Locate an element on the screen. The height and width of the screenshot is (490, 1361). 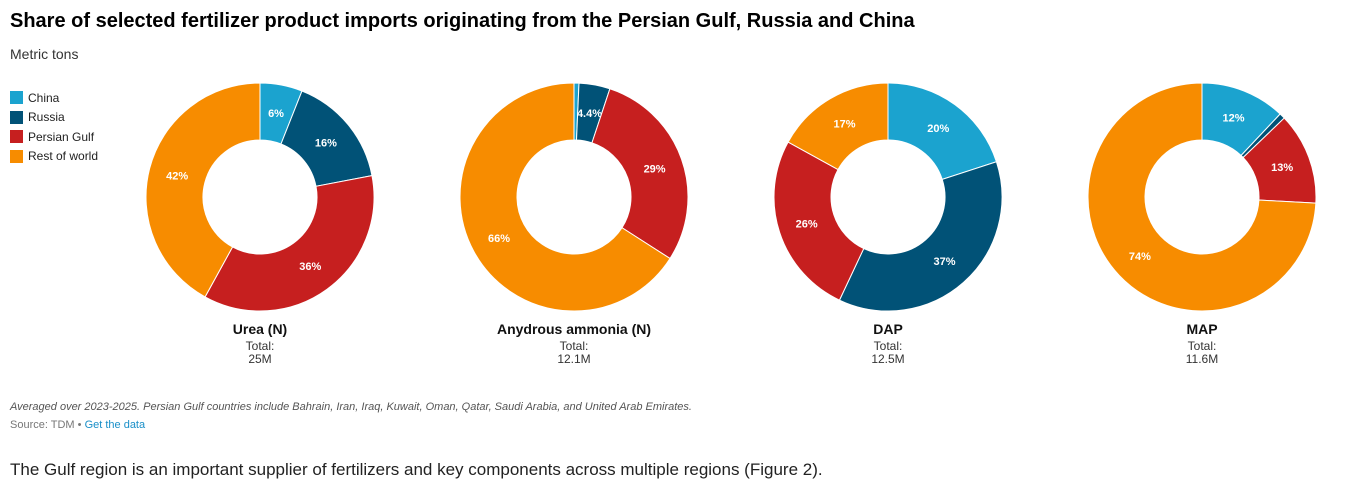
slice-label: 17% is located at coordinates (844, 124).